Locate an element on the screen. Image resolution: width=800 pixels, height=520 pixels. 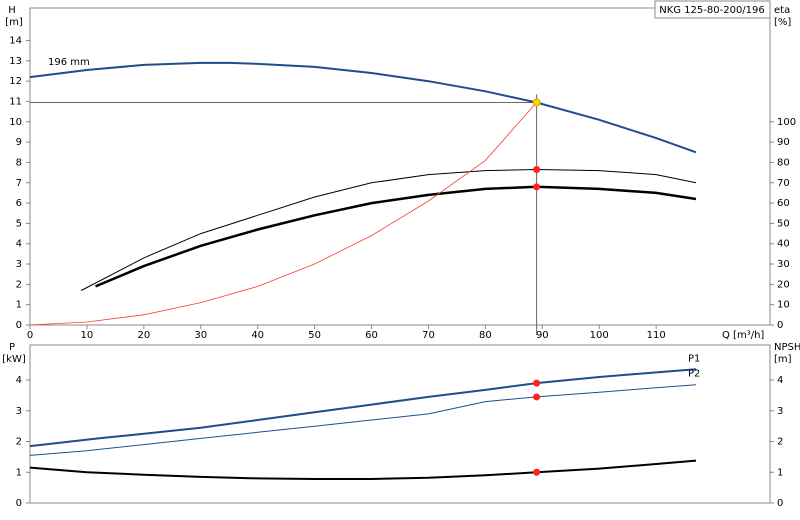
x-tick-label: 100 is located at coordinates (599, 335).